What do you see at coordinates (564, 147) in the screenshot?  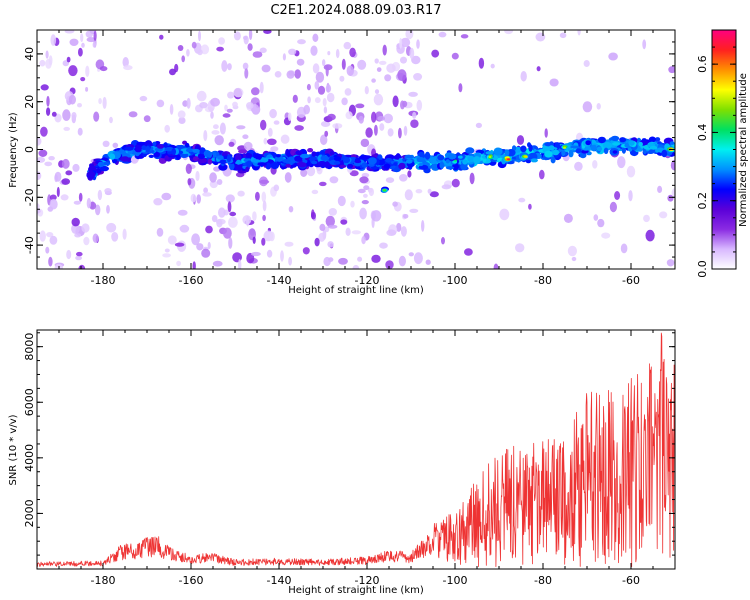 I see `heatmap-peak` at bounding box center [564, 147].